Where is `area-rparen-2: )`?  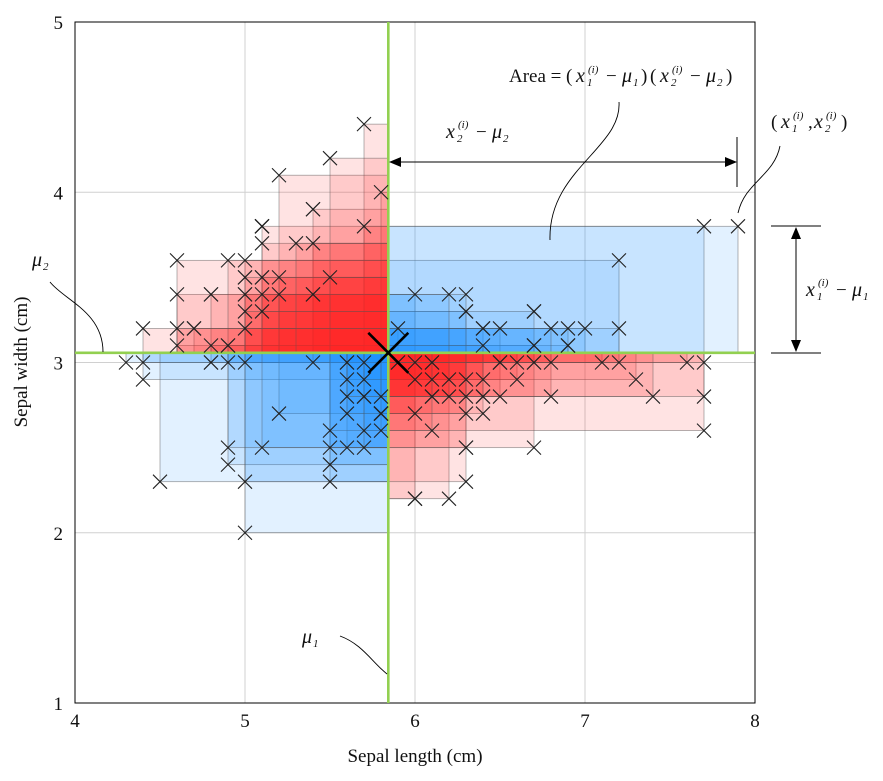 area-rparen-2: ) is located at coordinates (729, 76).